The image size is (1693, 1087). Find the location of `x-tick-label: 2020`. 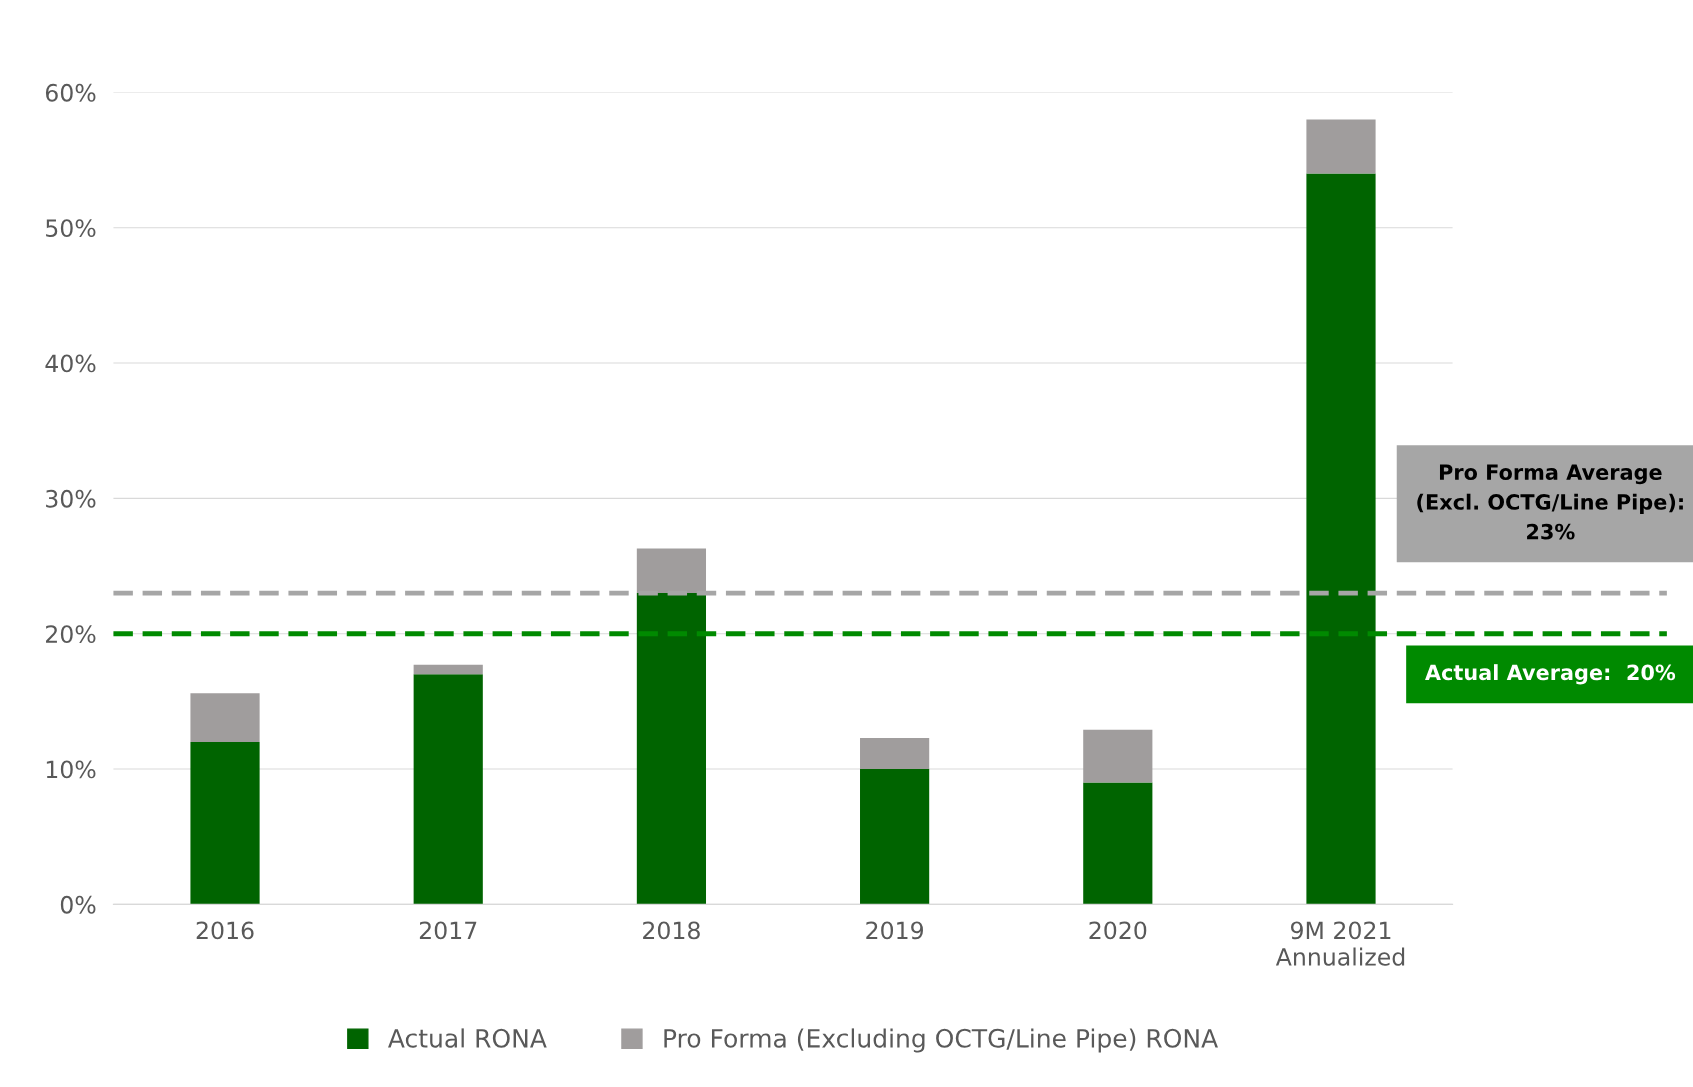

x-tick-label: 2020 is located at coordinates (1118, 930).